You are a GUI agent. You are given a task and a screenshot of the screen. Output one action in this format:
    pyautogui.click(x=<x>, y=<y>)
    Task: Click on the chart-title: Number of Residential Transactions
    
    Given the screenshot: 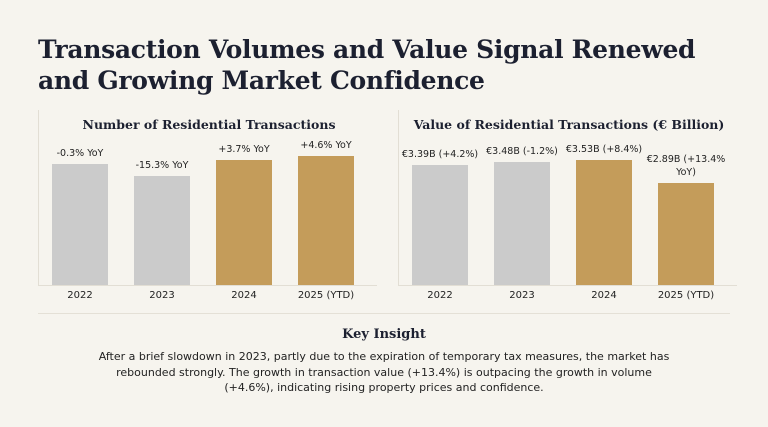 What is the action you would take?
    pyautogui.click(x=209, y=124)
    